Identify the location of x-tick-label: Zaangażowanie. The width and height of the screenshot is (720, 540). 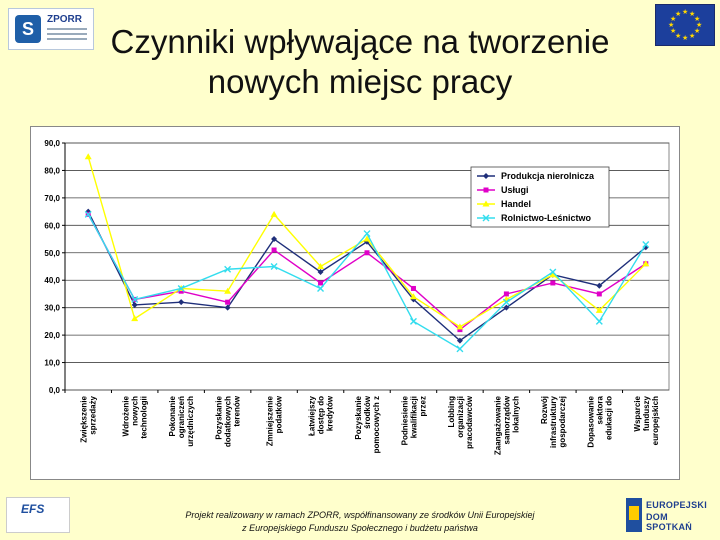
(497, 425).